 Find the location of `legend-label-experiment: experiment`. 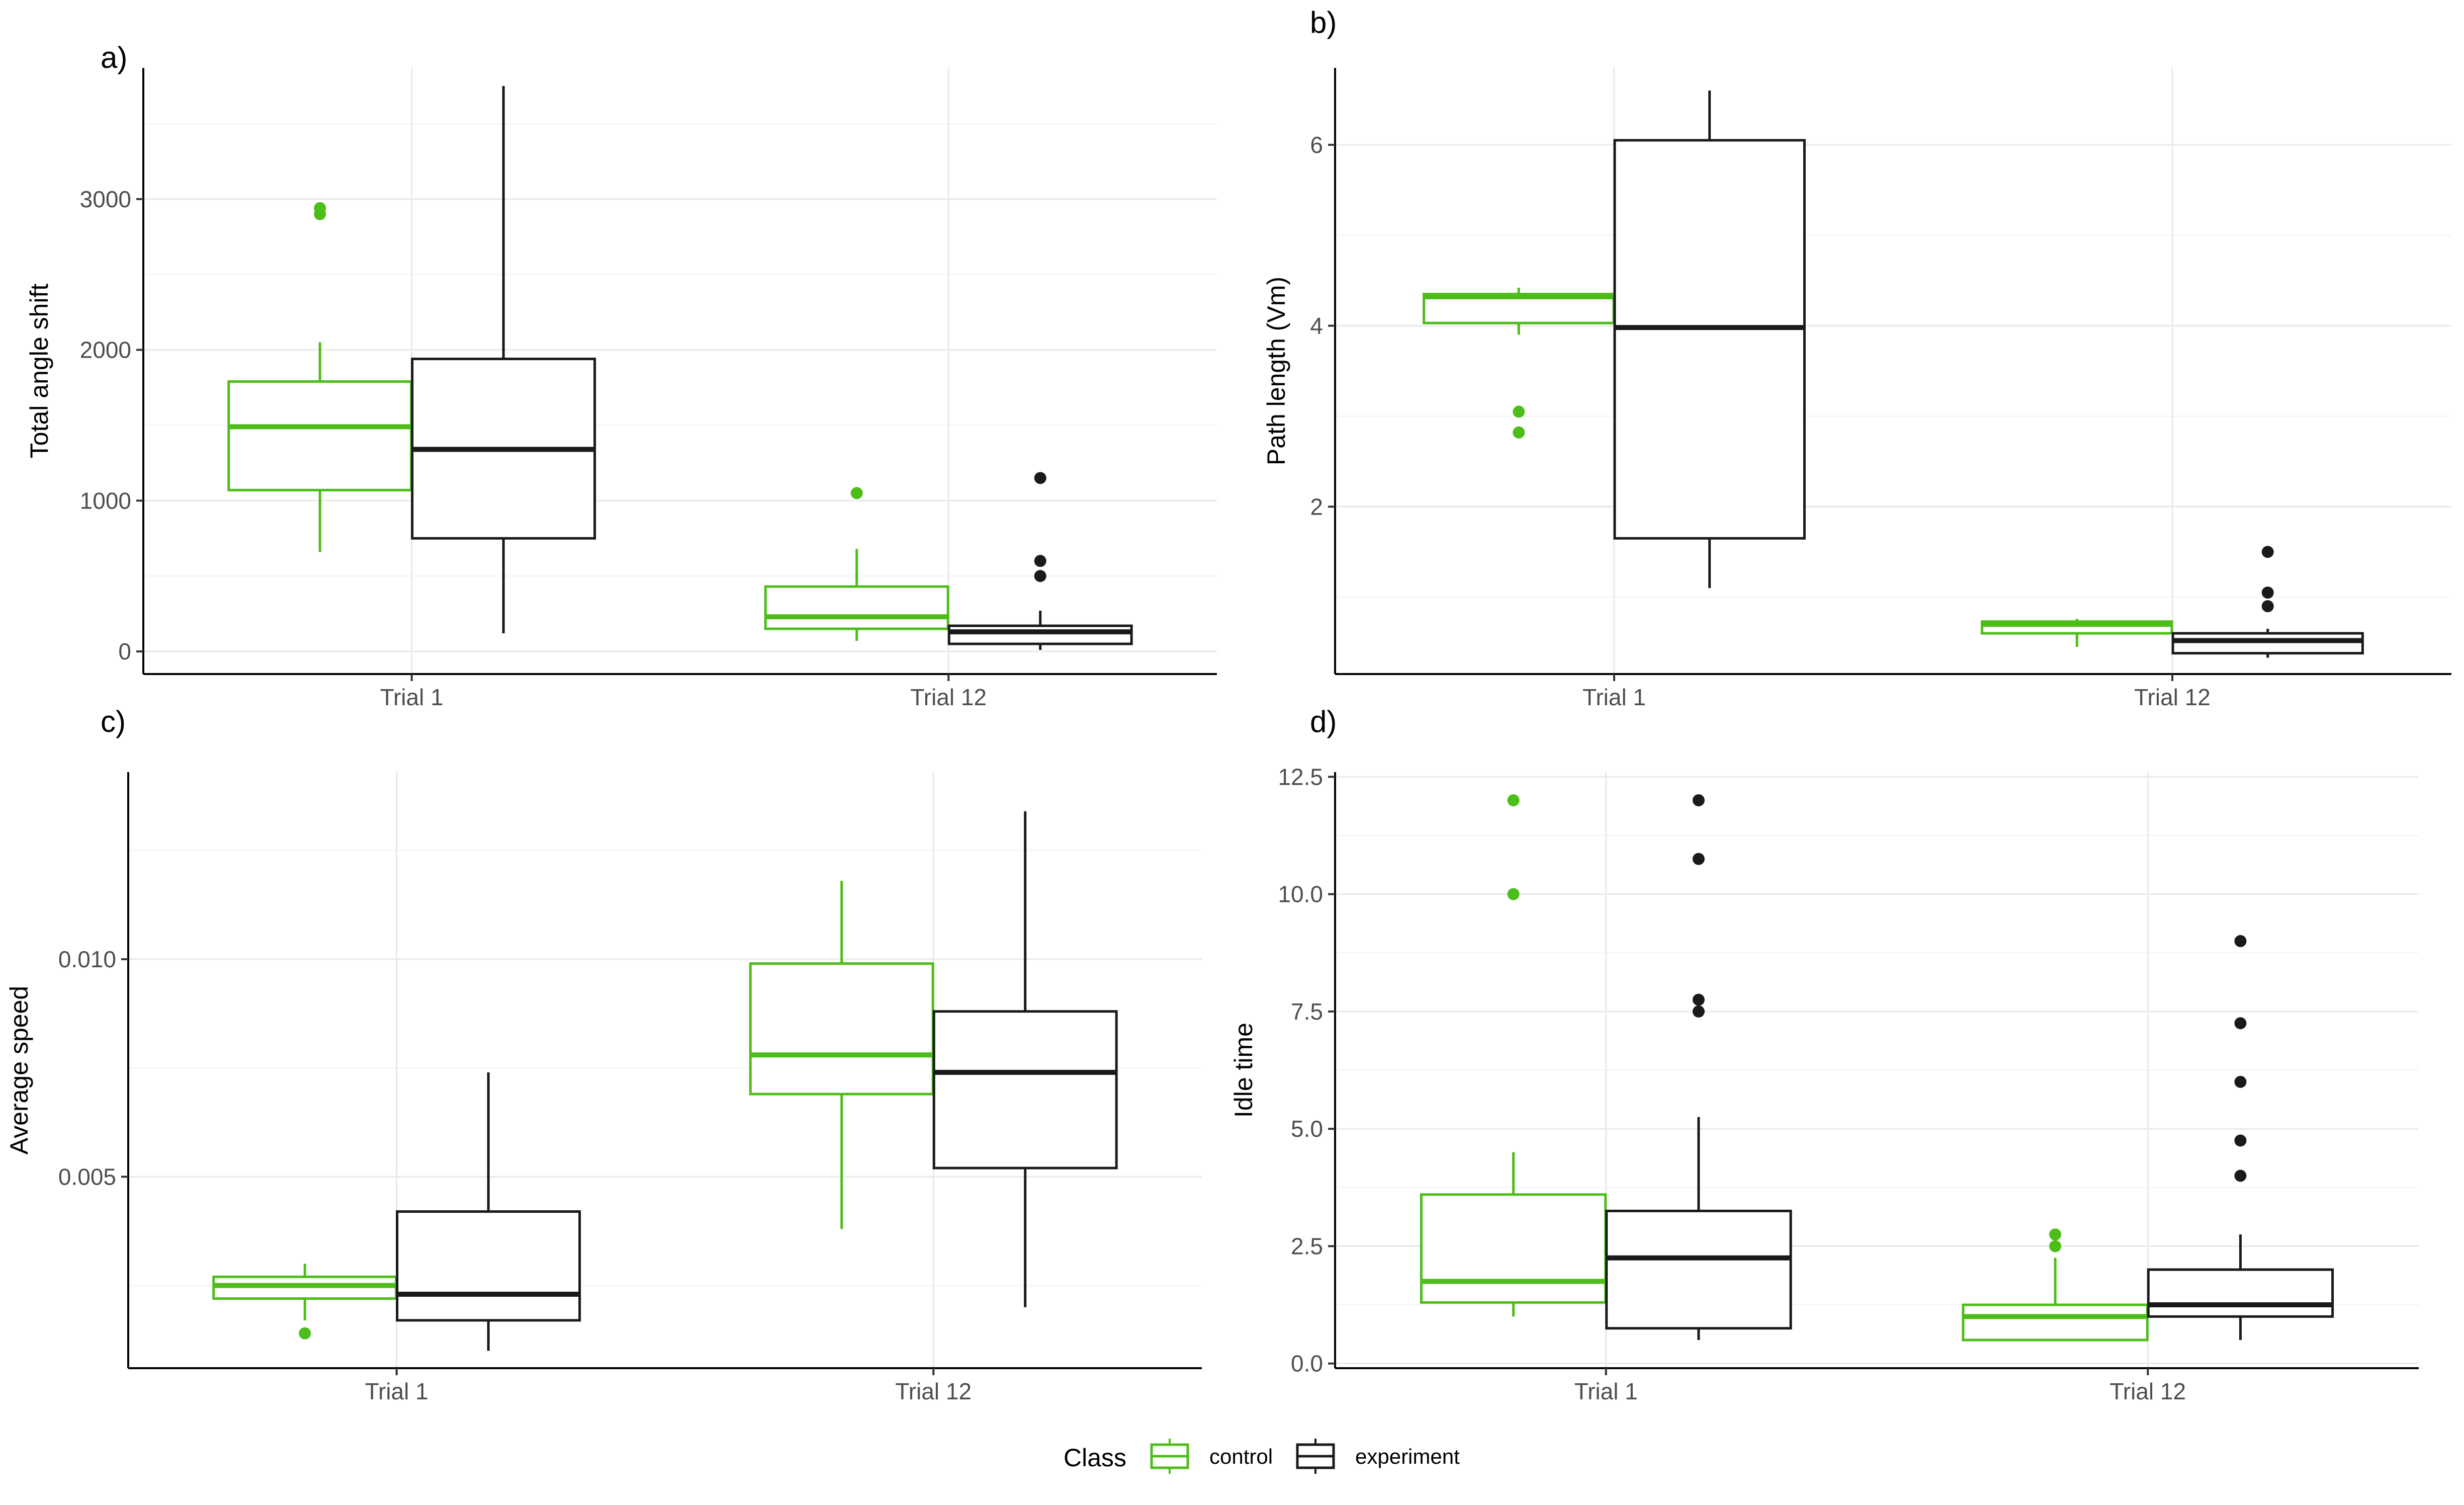

legend-label-experiment: experiment is located at coordinates (1407, 1457).